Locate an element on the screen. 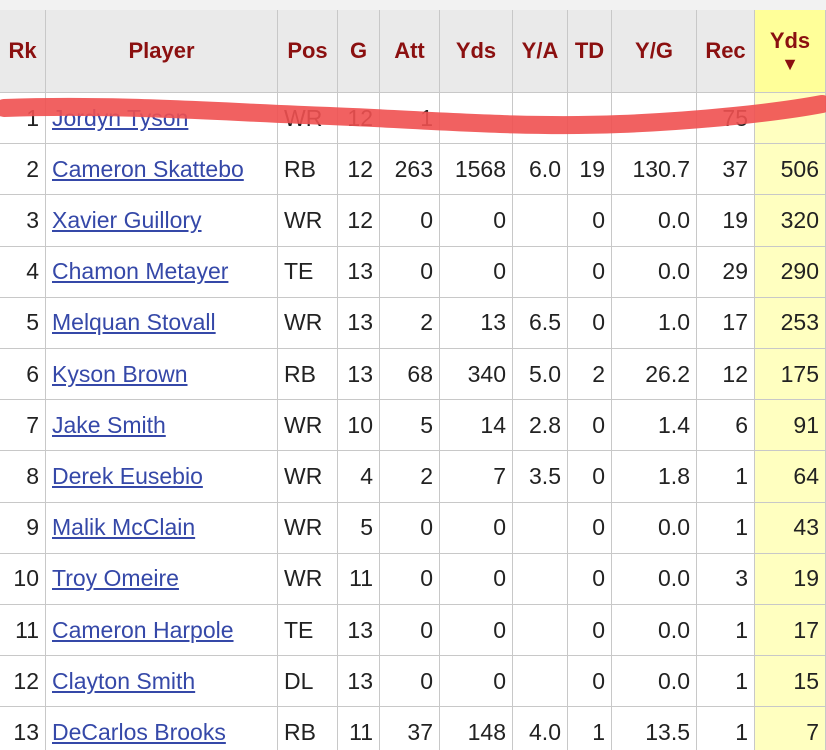 The width and height of the screenshot is (826, 750). table-cell: 2.8 is located at coordinates (540, 426).